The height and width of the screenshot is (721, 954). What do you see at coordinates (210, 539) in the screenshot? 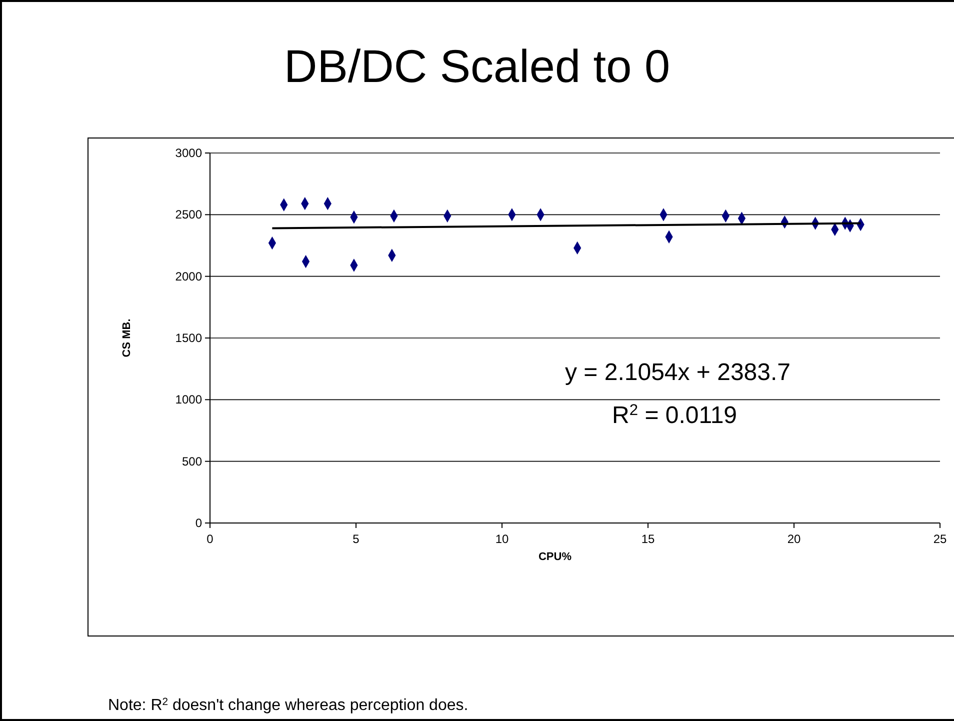
I see `x-tick-label: 0` at bounding box center [210, 539].